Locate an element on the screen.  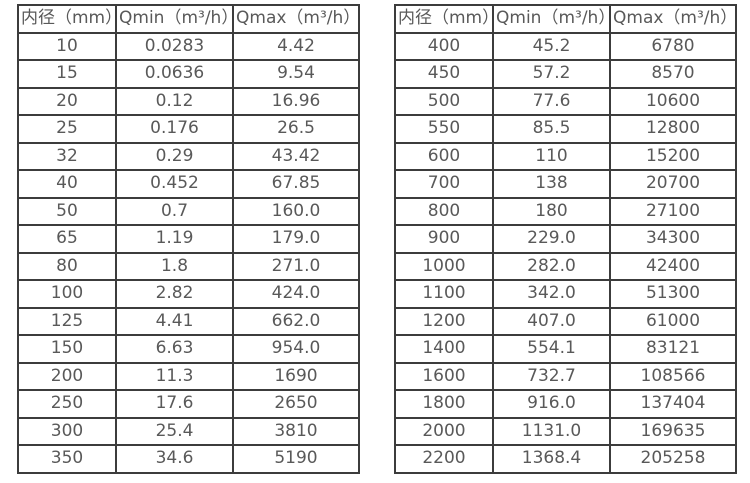
table-cell: 700 is located at coordinates (444, 184).